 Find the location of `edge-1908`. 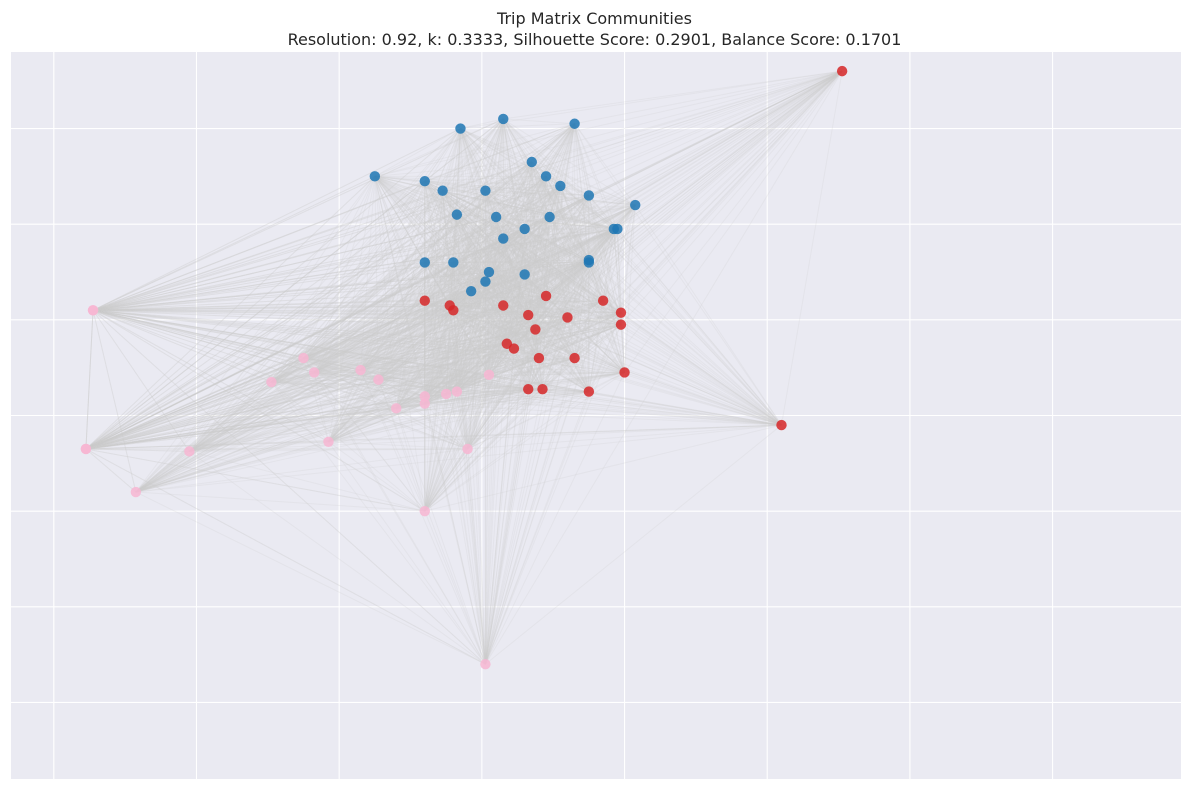

edge-1908 is located at coordinates (351, 404).